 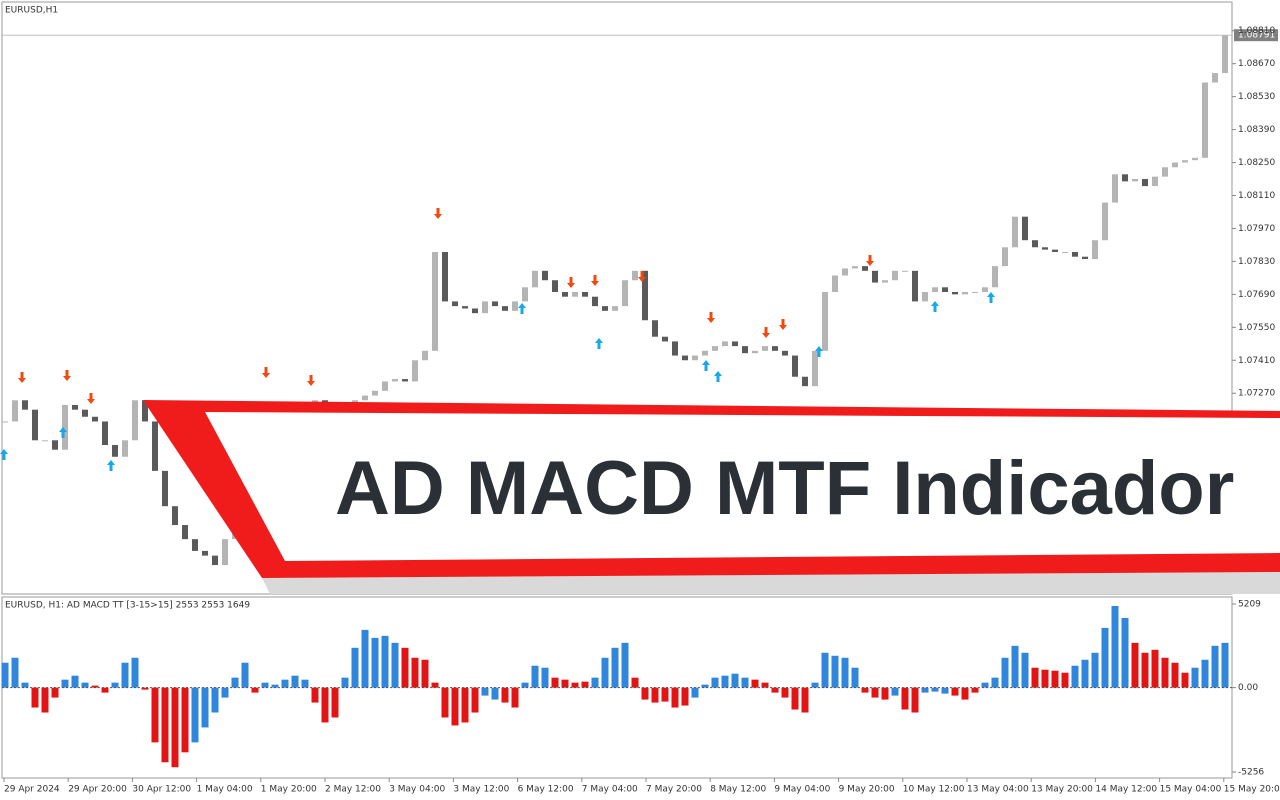 What do you see at coordinates (1256, 328) in the screenshot?
I see `y-tick-label: 1.07550` at bounding box center [1256, 328].